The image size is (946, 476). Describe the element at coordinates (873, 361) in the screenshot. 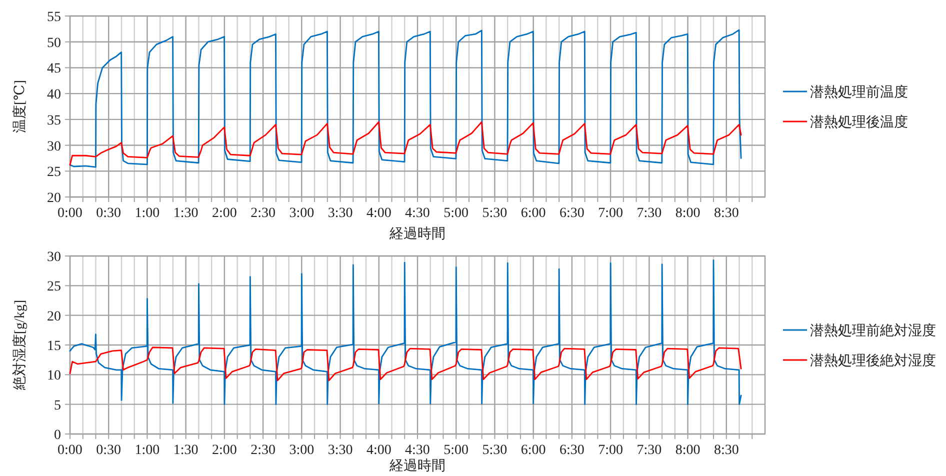

I see `legend-label: 潜熱処理後絶対湿度` at that location.